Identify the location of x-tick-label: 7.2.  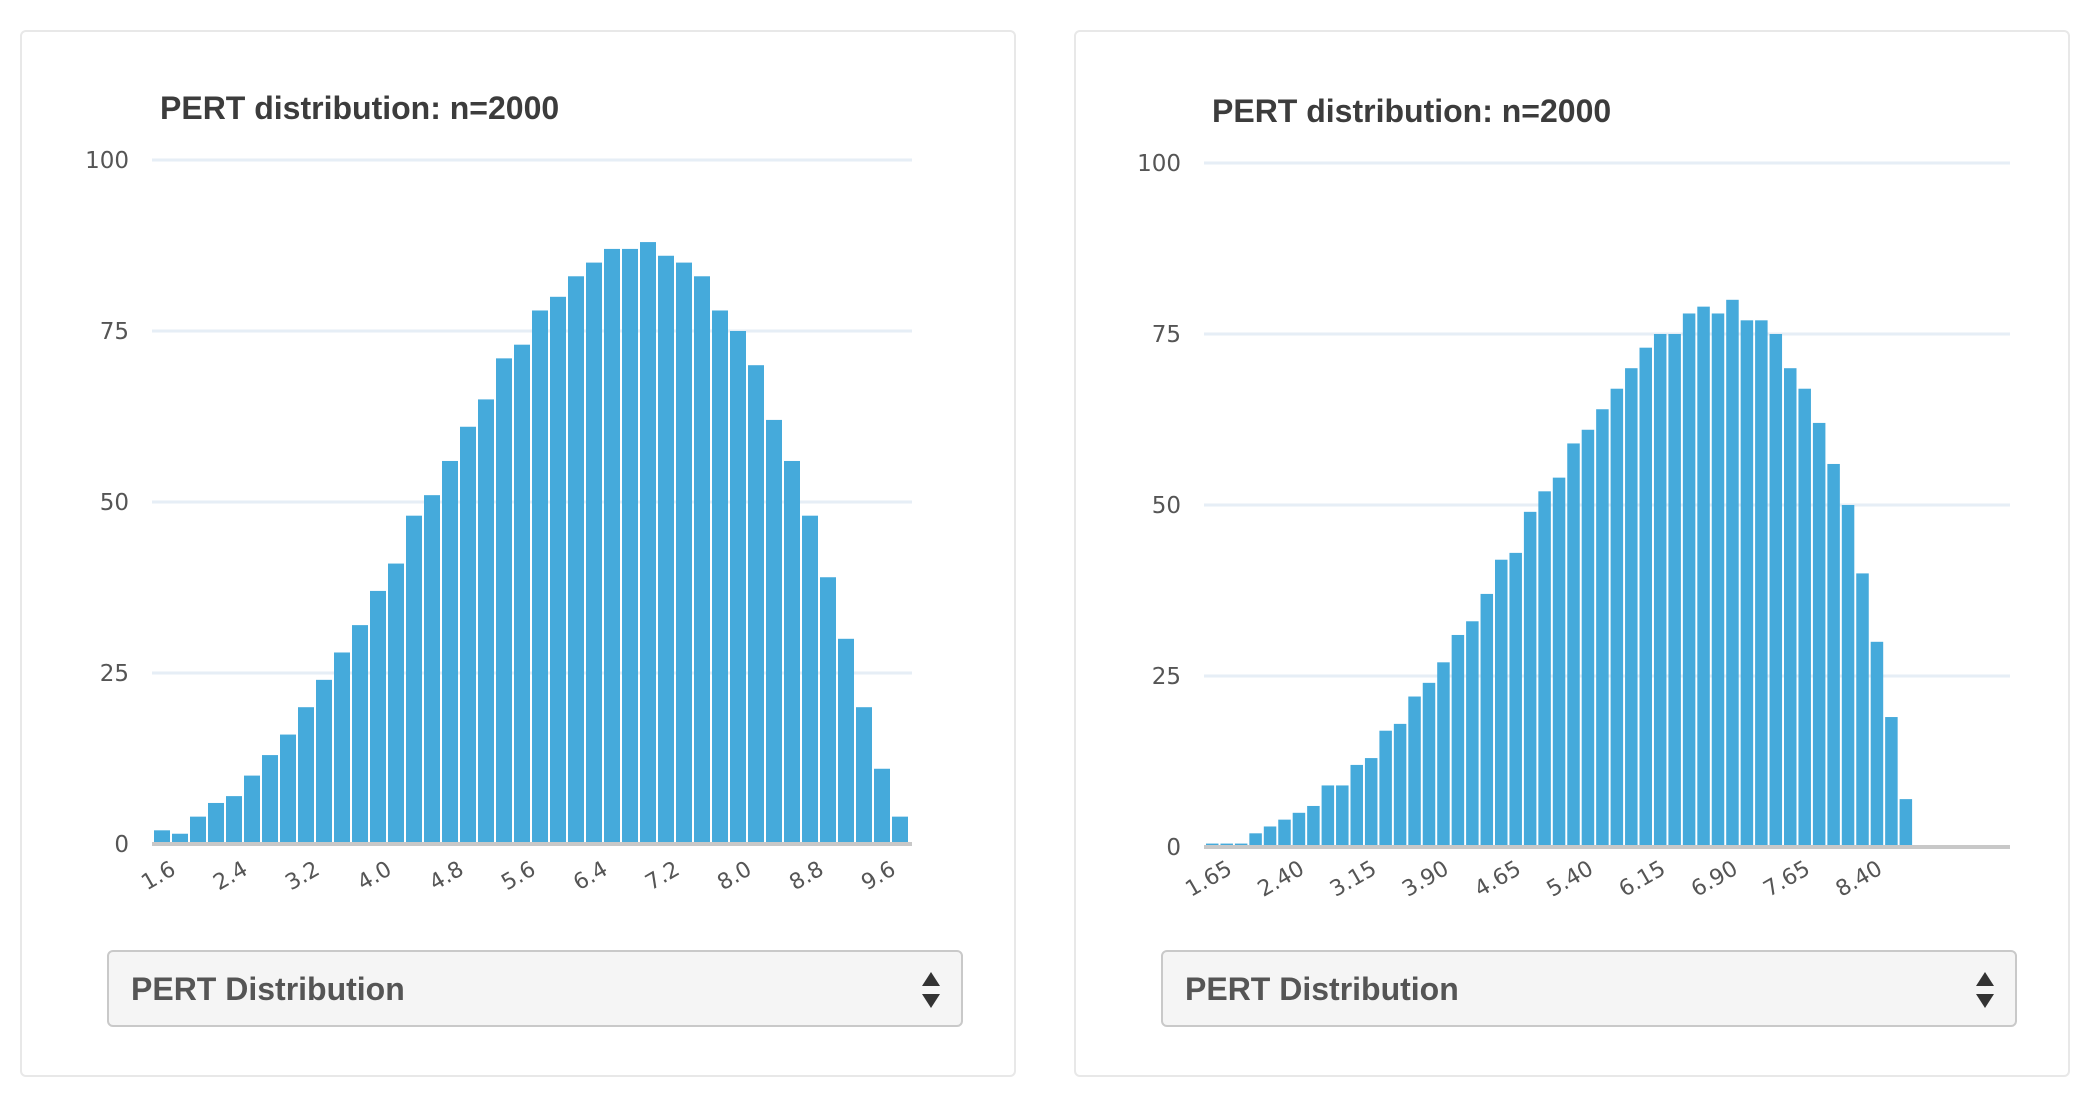
(662, 876).